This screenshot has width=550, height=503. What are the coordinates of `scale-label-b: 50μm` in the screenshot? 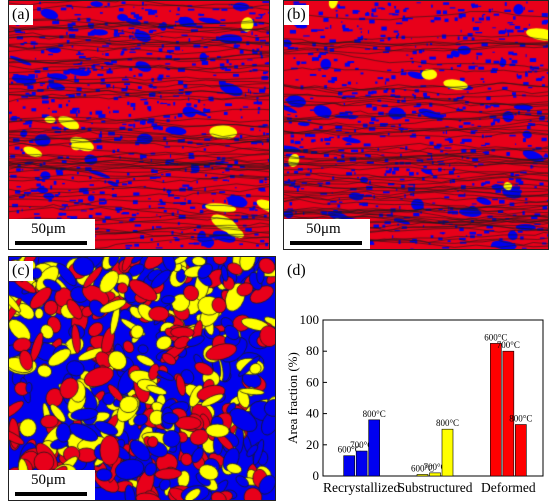 It's located at (323, 229).